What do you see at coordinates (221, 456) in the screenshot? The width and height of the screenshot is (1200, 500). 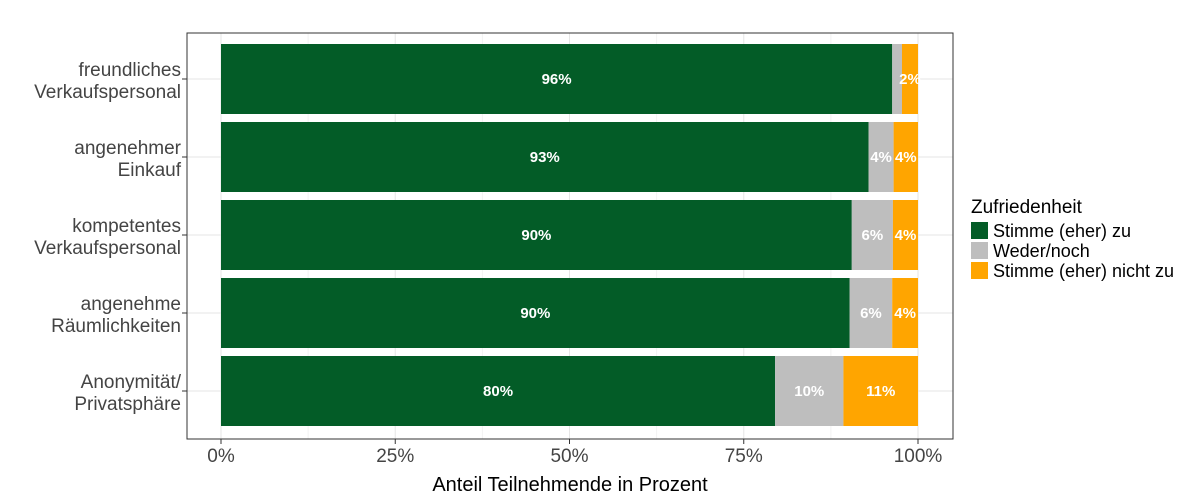 I see `x-tick-label: 0%` at bounding box center [221, 456].